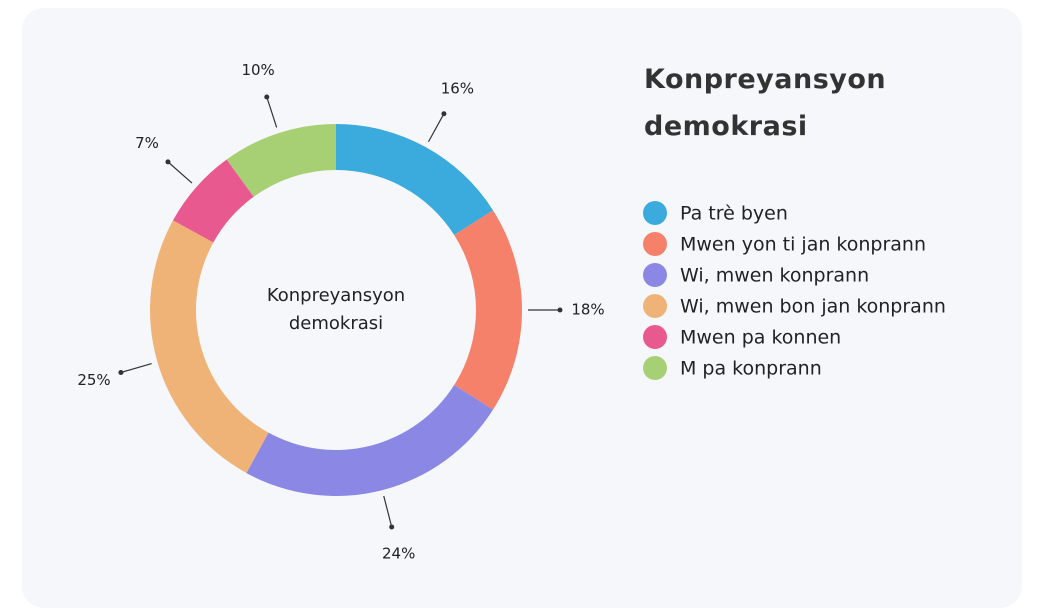  I want to click on legend-label: Pa trè byen, so click(734, 214).